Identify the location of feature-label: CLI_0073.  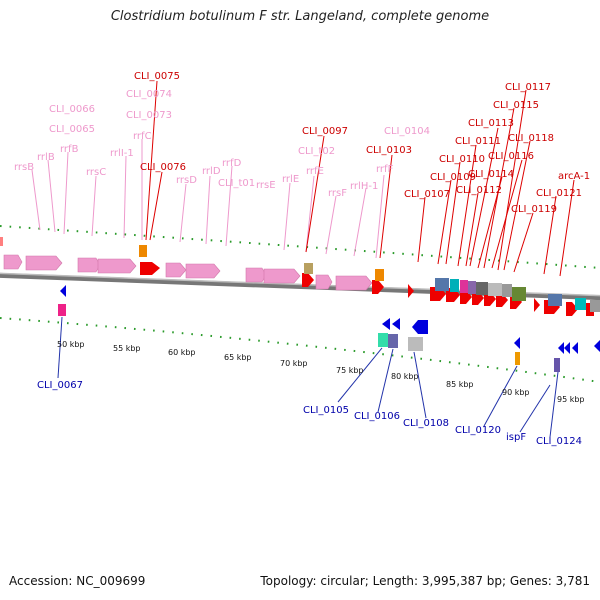
(149, 115).